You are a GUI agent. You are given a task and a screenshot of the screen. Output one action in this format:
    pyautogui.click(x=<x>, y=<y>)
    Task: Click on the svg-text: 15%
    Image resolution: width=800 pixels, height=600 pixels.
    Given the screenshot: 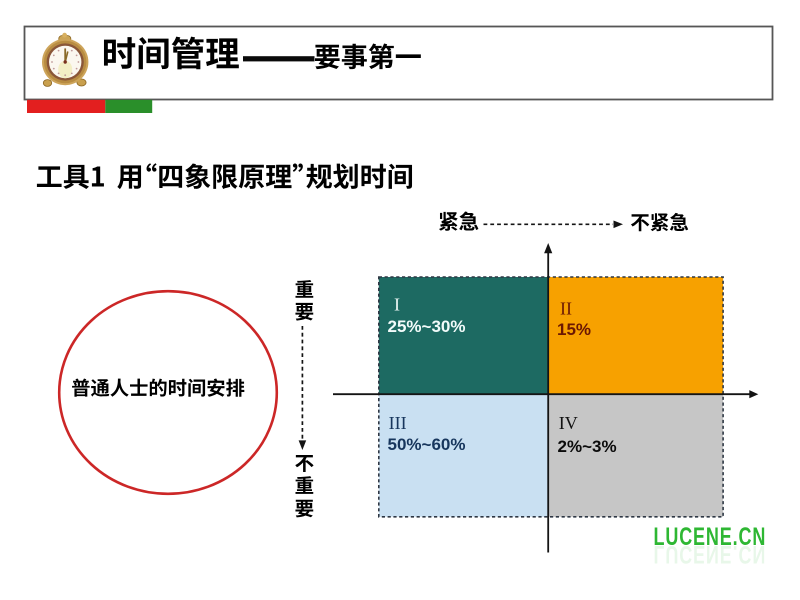 What is the action you would take?
    pyautogui.click(x=574, y=329)
    